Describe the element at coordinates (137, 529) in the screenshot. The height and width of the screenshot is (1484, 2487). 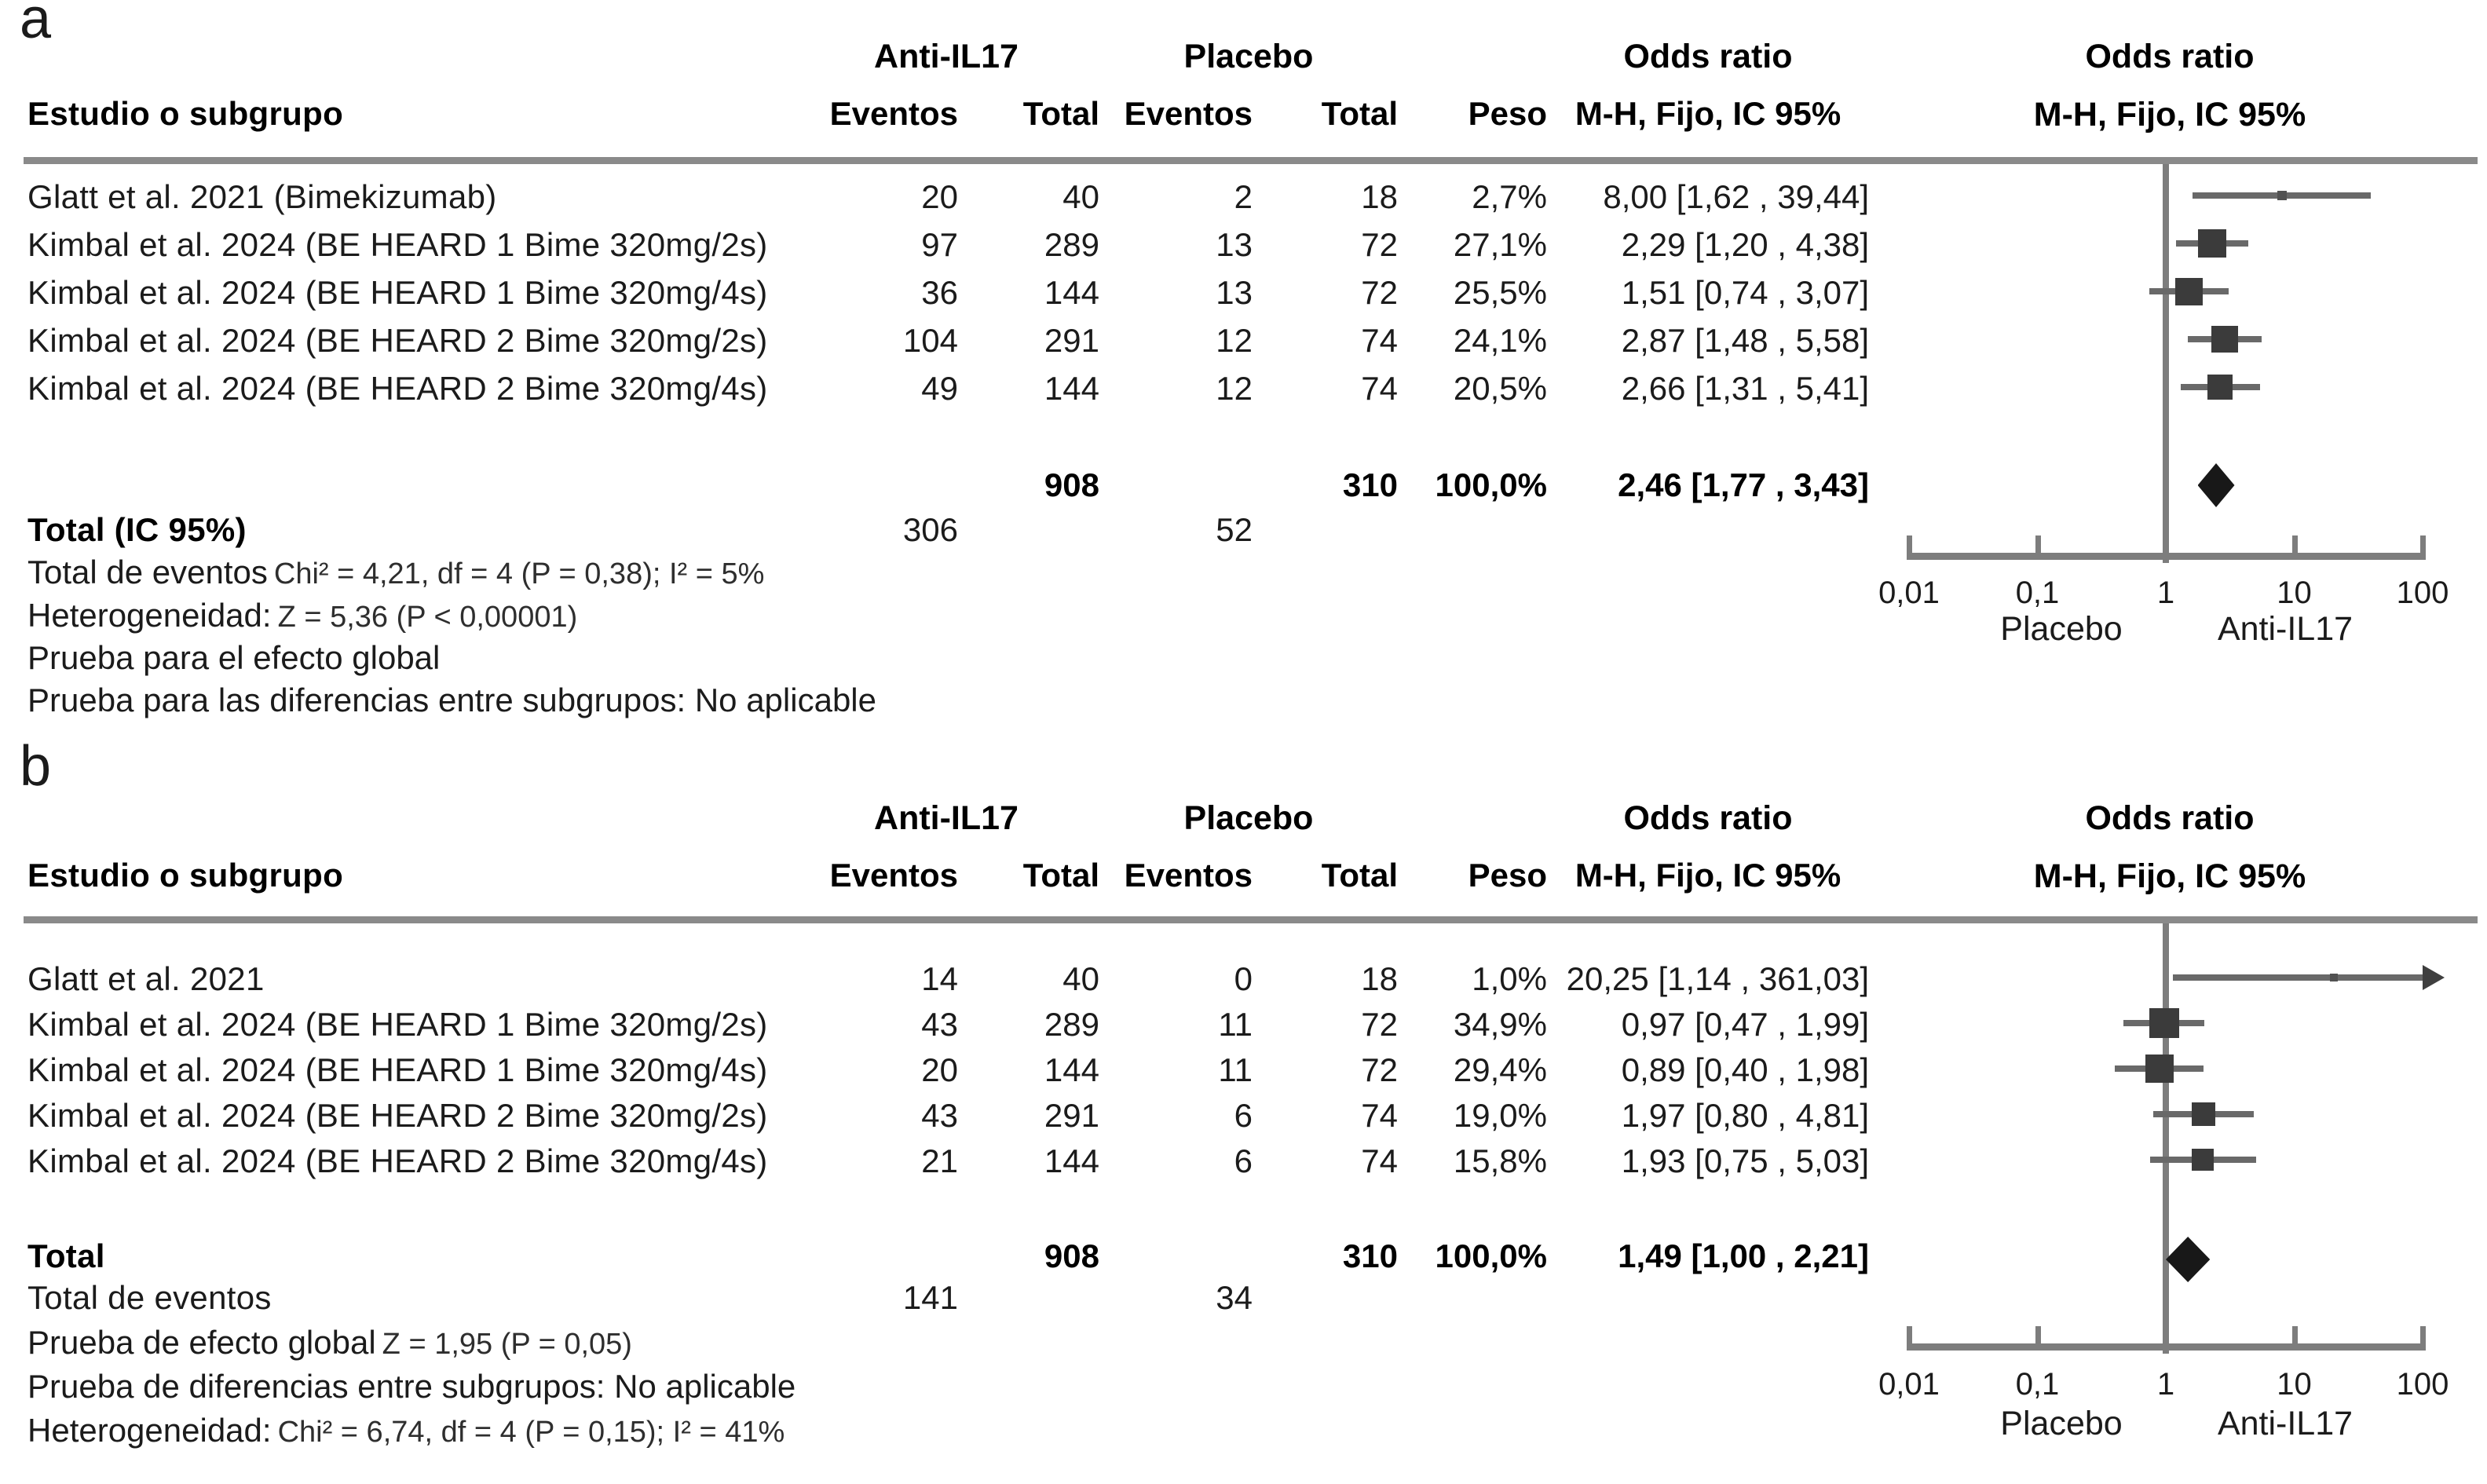
I see `total-ci-label: Total (IC 95%)` at that location.